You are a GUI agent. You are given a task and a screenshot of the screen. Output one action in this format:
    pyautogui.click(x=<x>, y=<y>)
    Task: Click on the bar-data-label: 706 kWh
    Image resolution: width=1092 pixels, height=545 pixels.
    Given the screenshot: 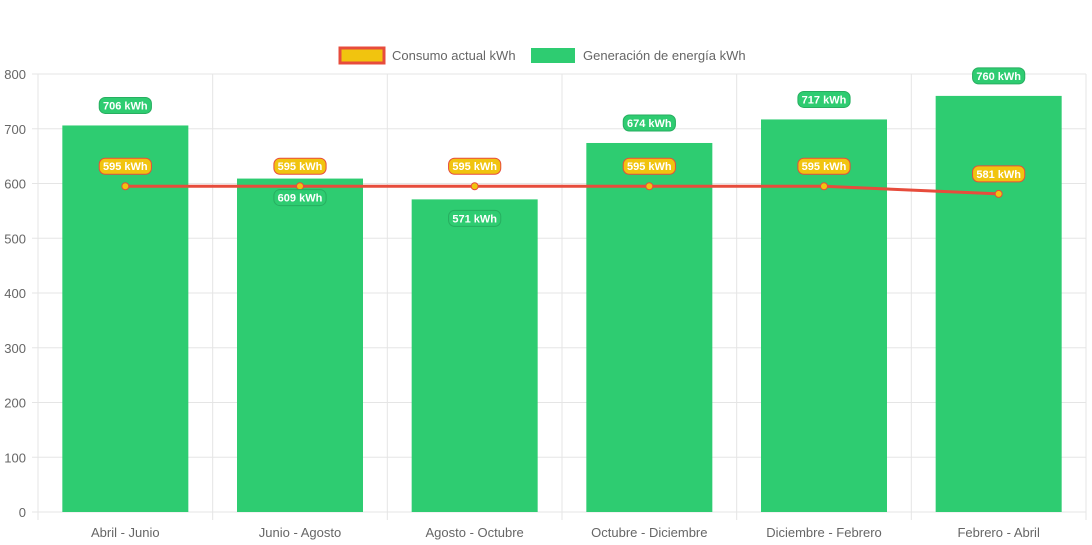 What is the action you would take?
    pyautogui.click(x=125, y=106)
    